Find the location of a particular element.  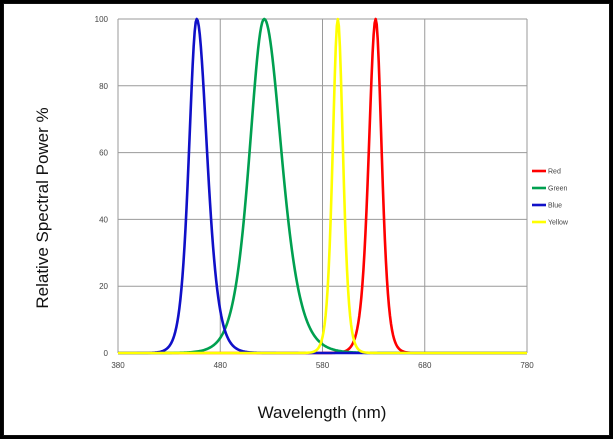

y-tick-label: 80 is located at coordinates (103, 86).